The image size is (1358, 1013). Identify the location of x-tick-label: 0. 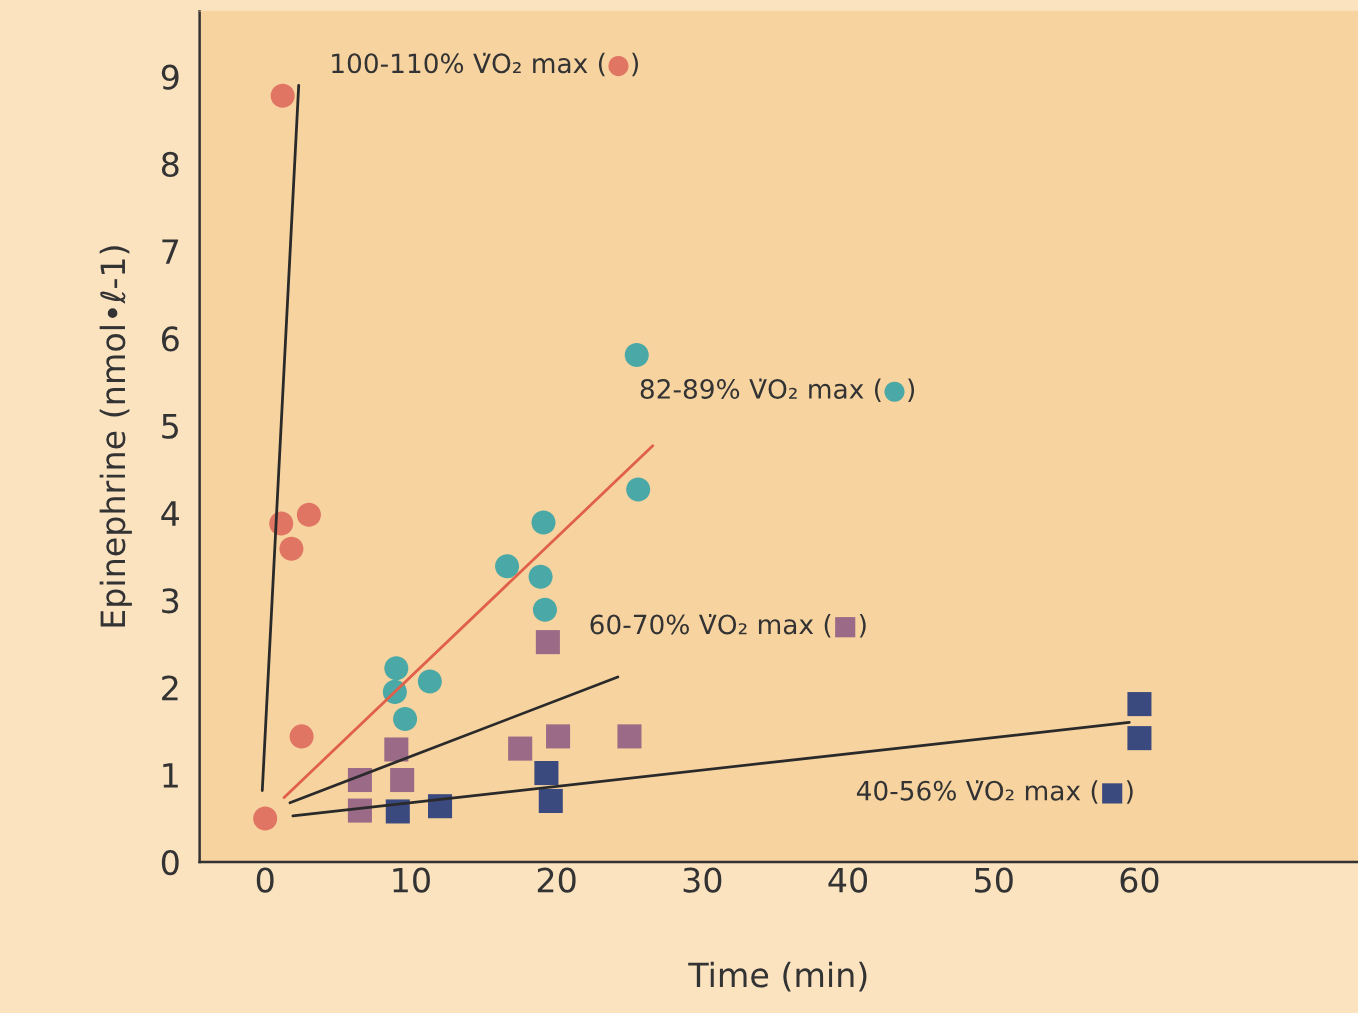
(265, 880).